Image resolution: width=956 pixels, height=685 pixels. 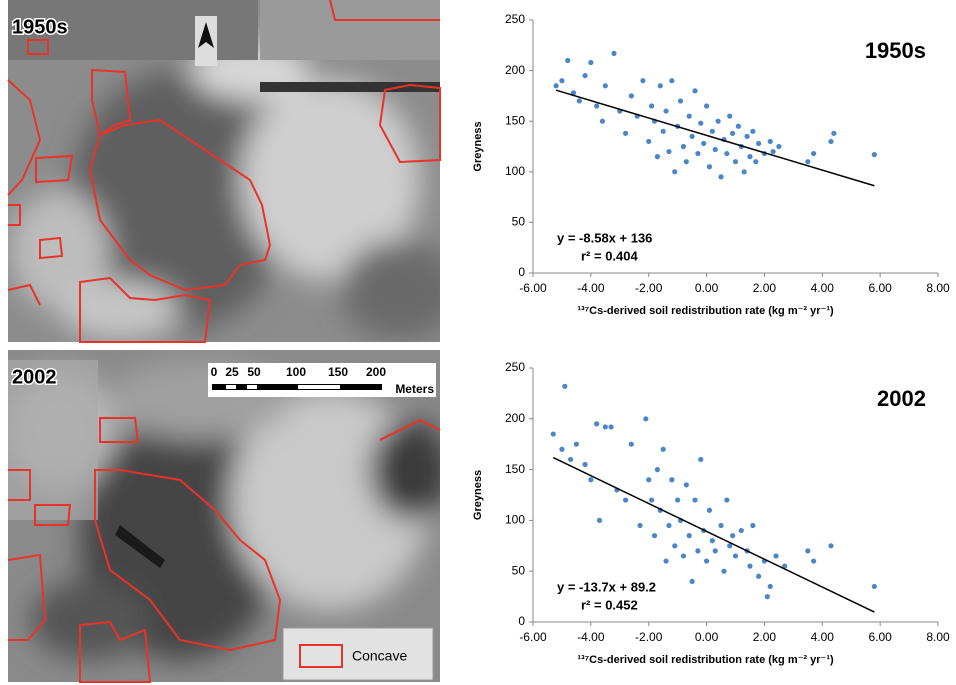 I want to click on y-tick-label: 150, so click(x=515, y=469).